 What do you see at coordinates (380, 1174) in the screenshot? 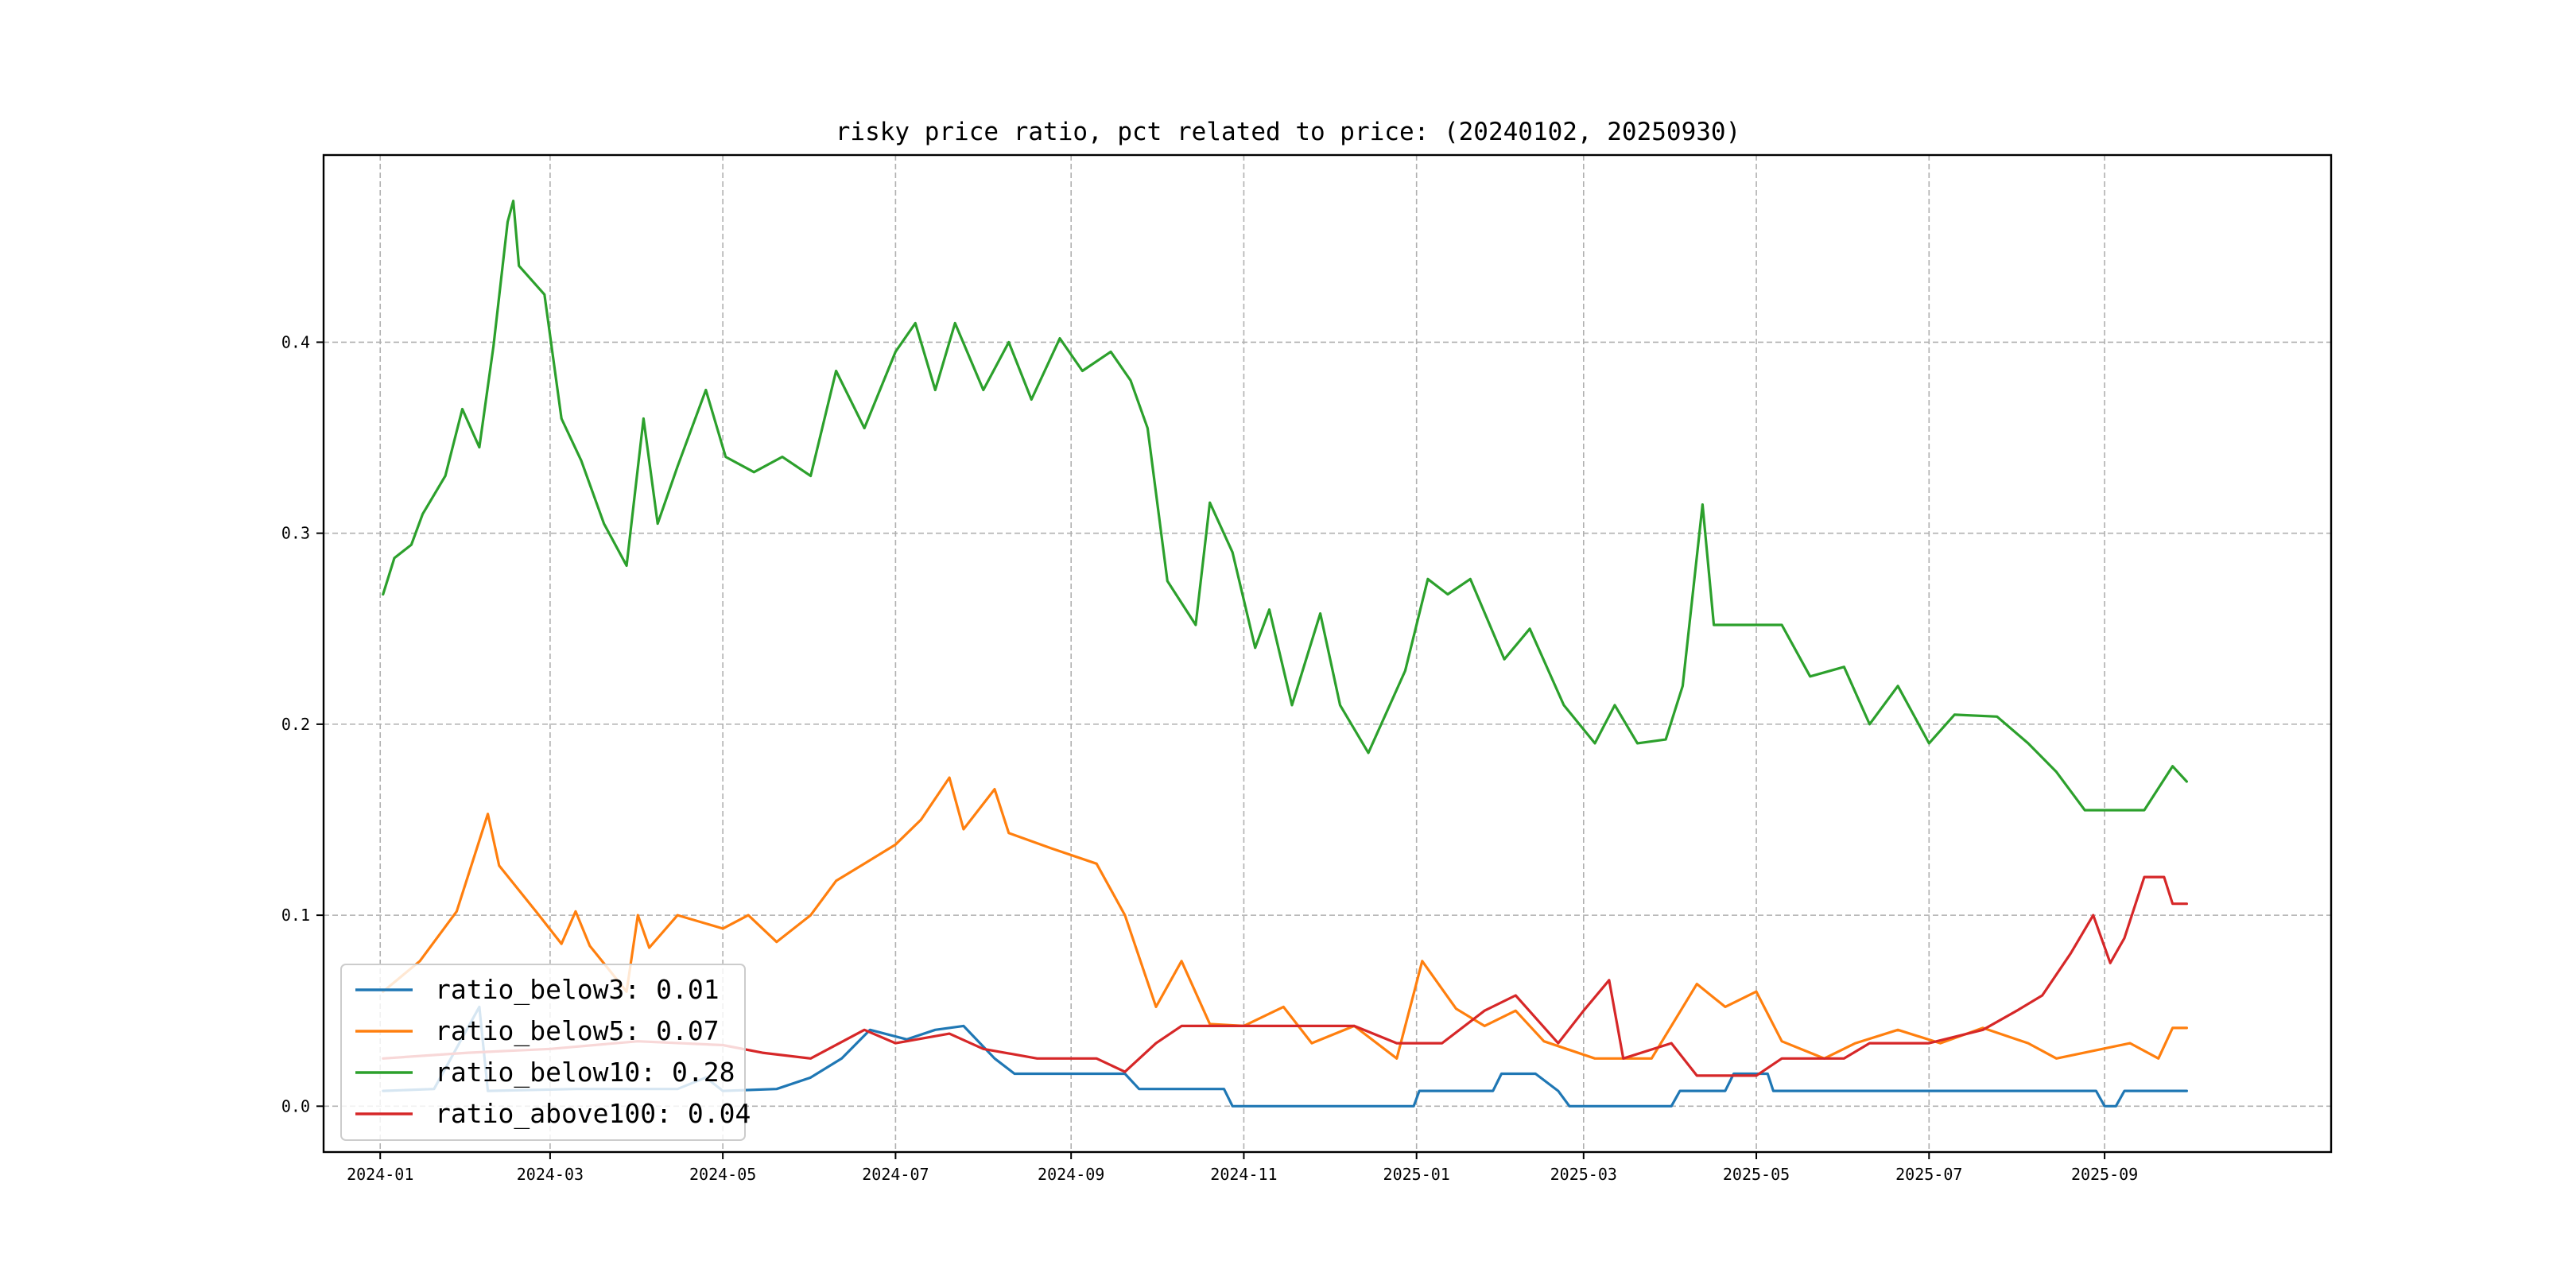
I see `x-tick-label: 2024-01` at bounding box center [380, 1174].